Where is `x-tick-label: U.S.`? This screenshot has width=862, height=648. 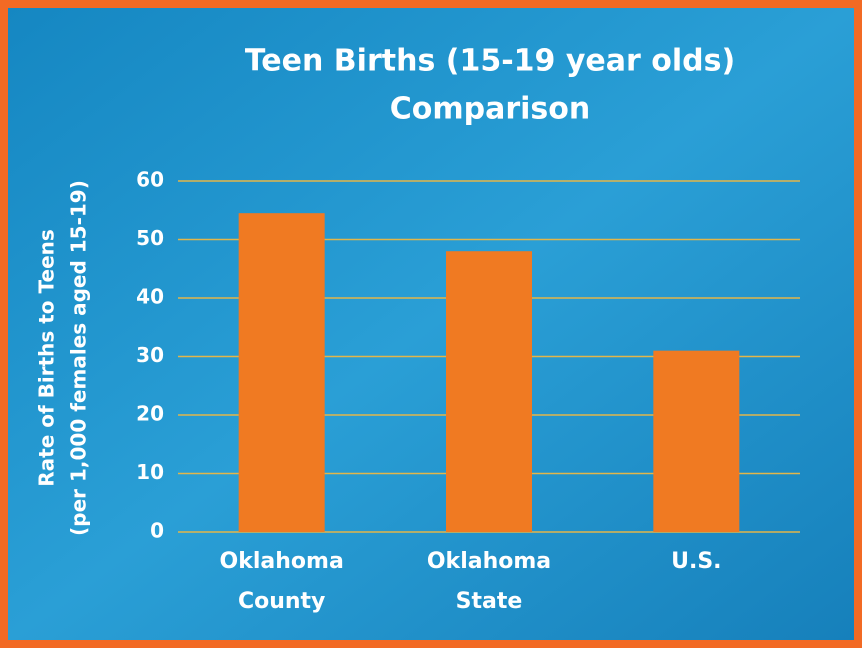
x-tick-label: U.S. is located at coordinates (696, 561).